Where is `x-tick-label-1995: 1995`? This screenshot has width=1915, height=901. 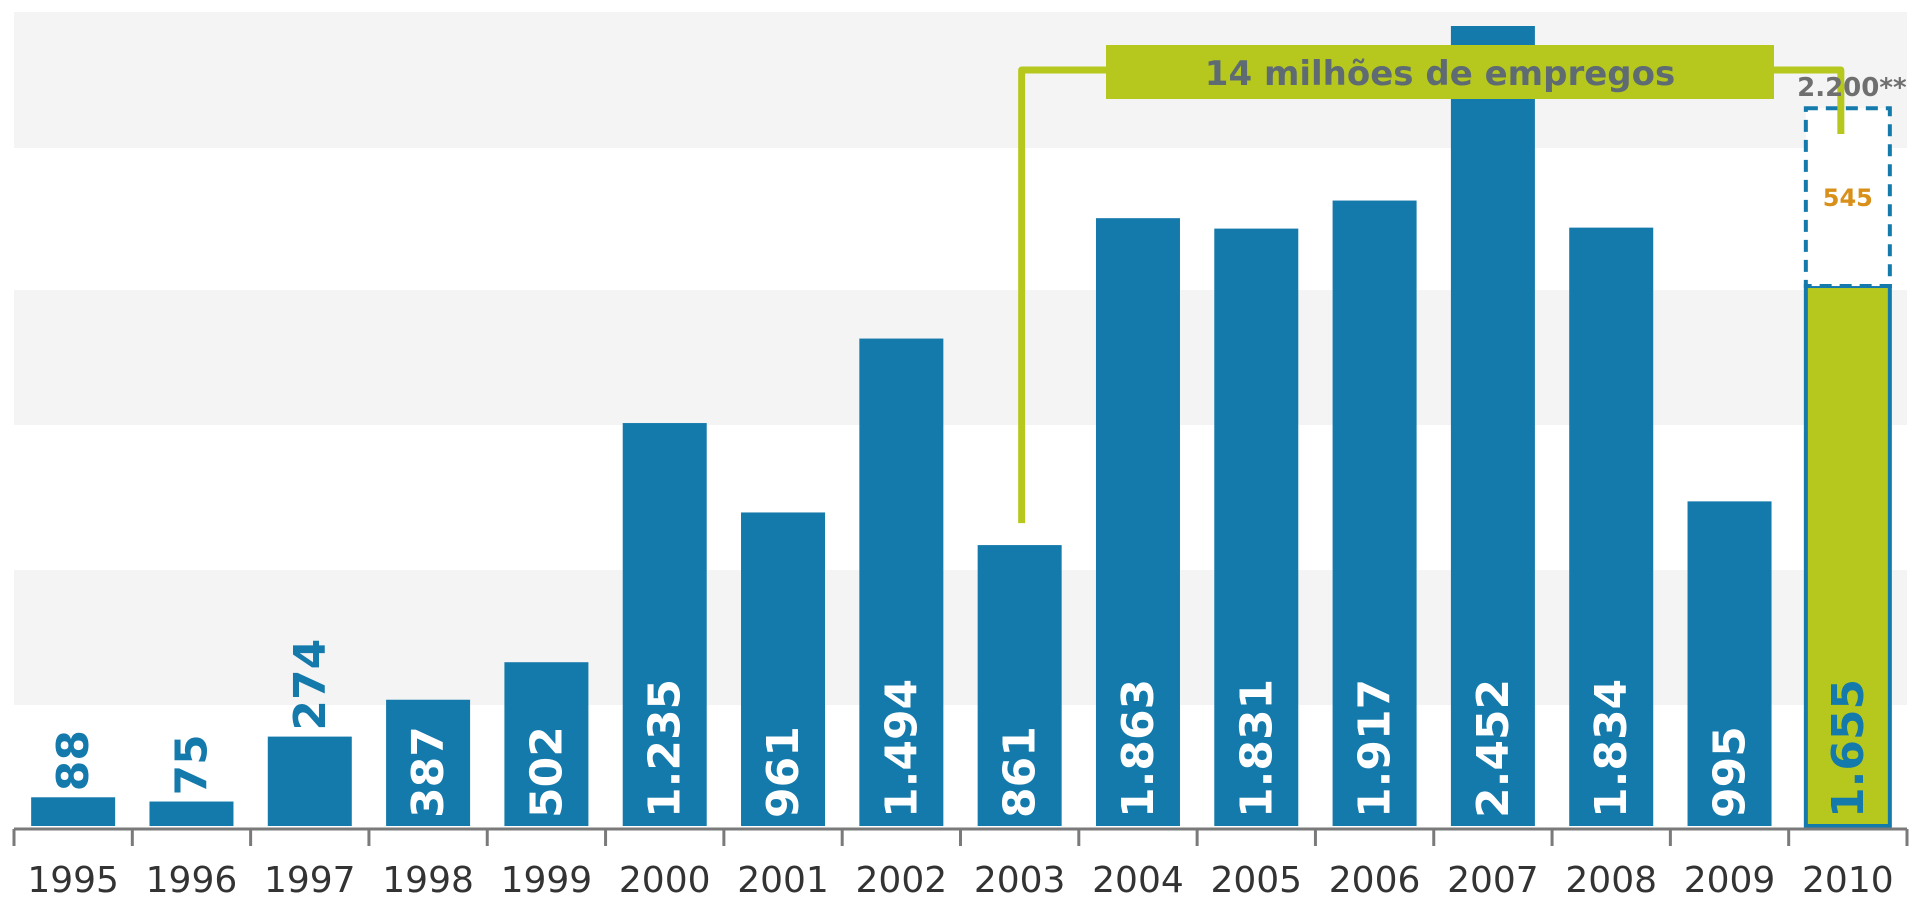 x-tick-label-1995: 1995 is located at coordinates (73, 880).